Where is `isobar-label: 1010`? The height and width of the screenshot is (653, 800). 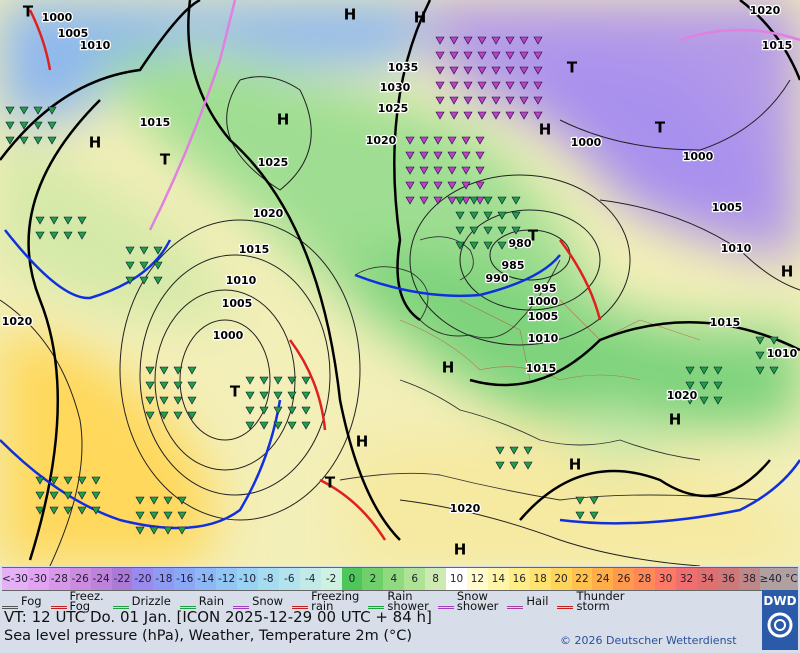 isobar-label: 1010 is located at coordinates (782, 353).